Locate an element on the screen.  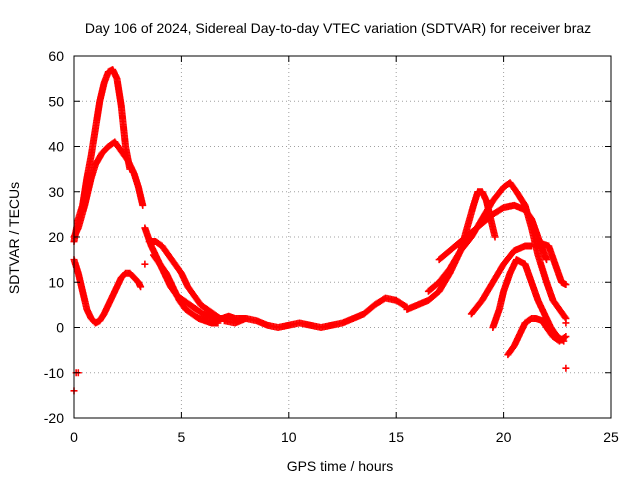
x-tick-label: 5 is located at coordinates (182, 437).